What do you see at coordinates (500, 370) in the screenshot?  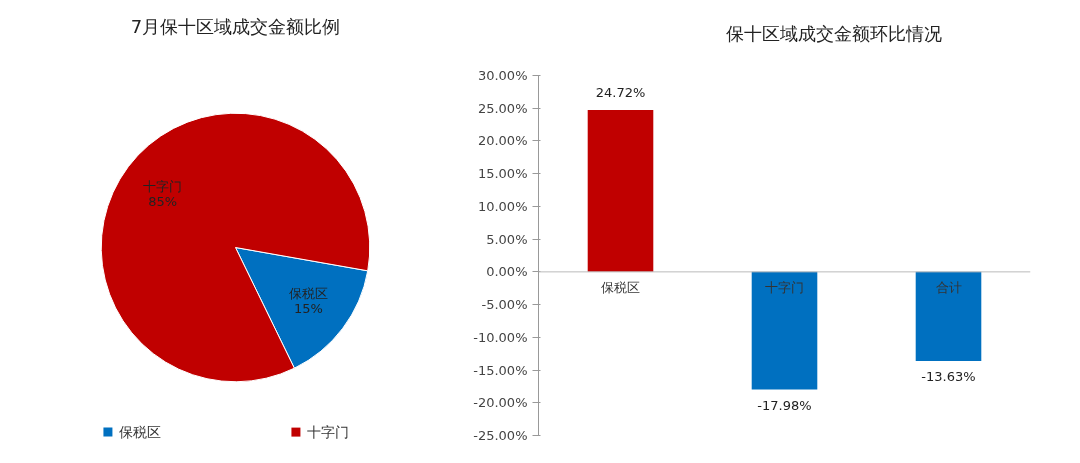 I see `y-tick-label: -15.00%` at bounding box center [500, 370].